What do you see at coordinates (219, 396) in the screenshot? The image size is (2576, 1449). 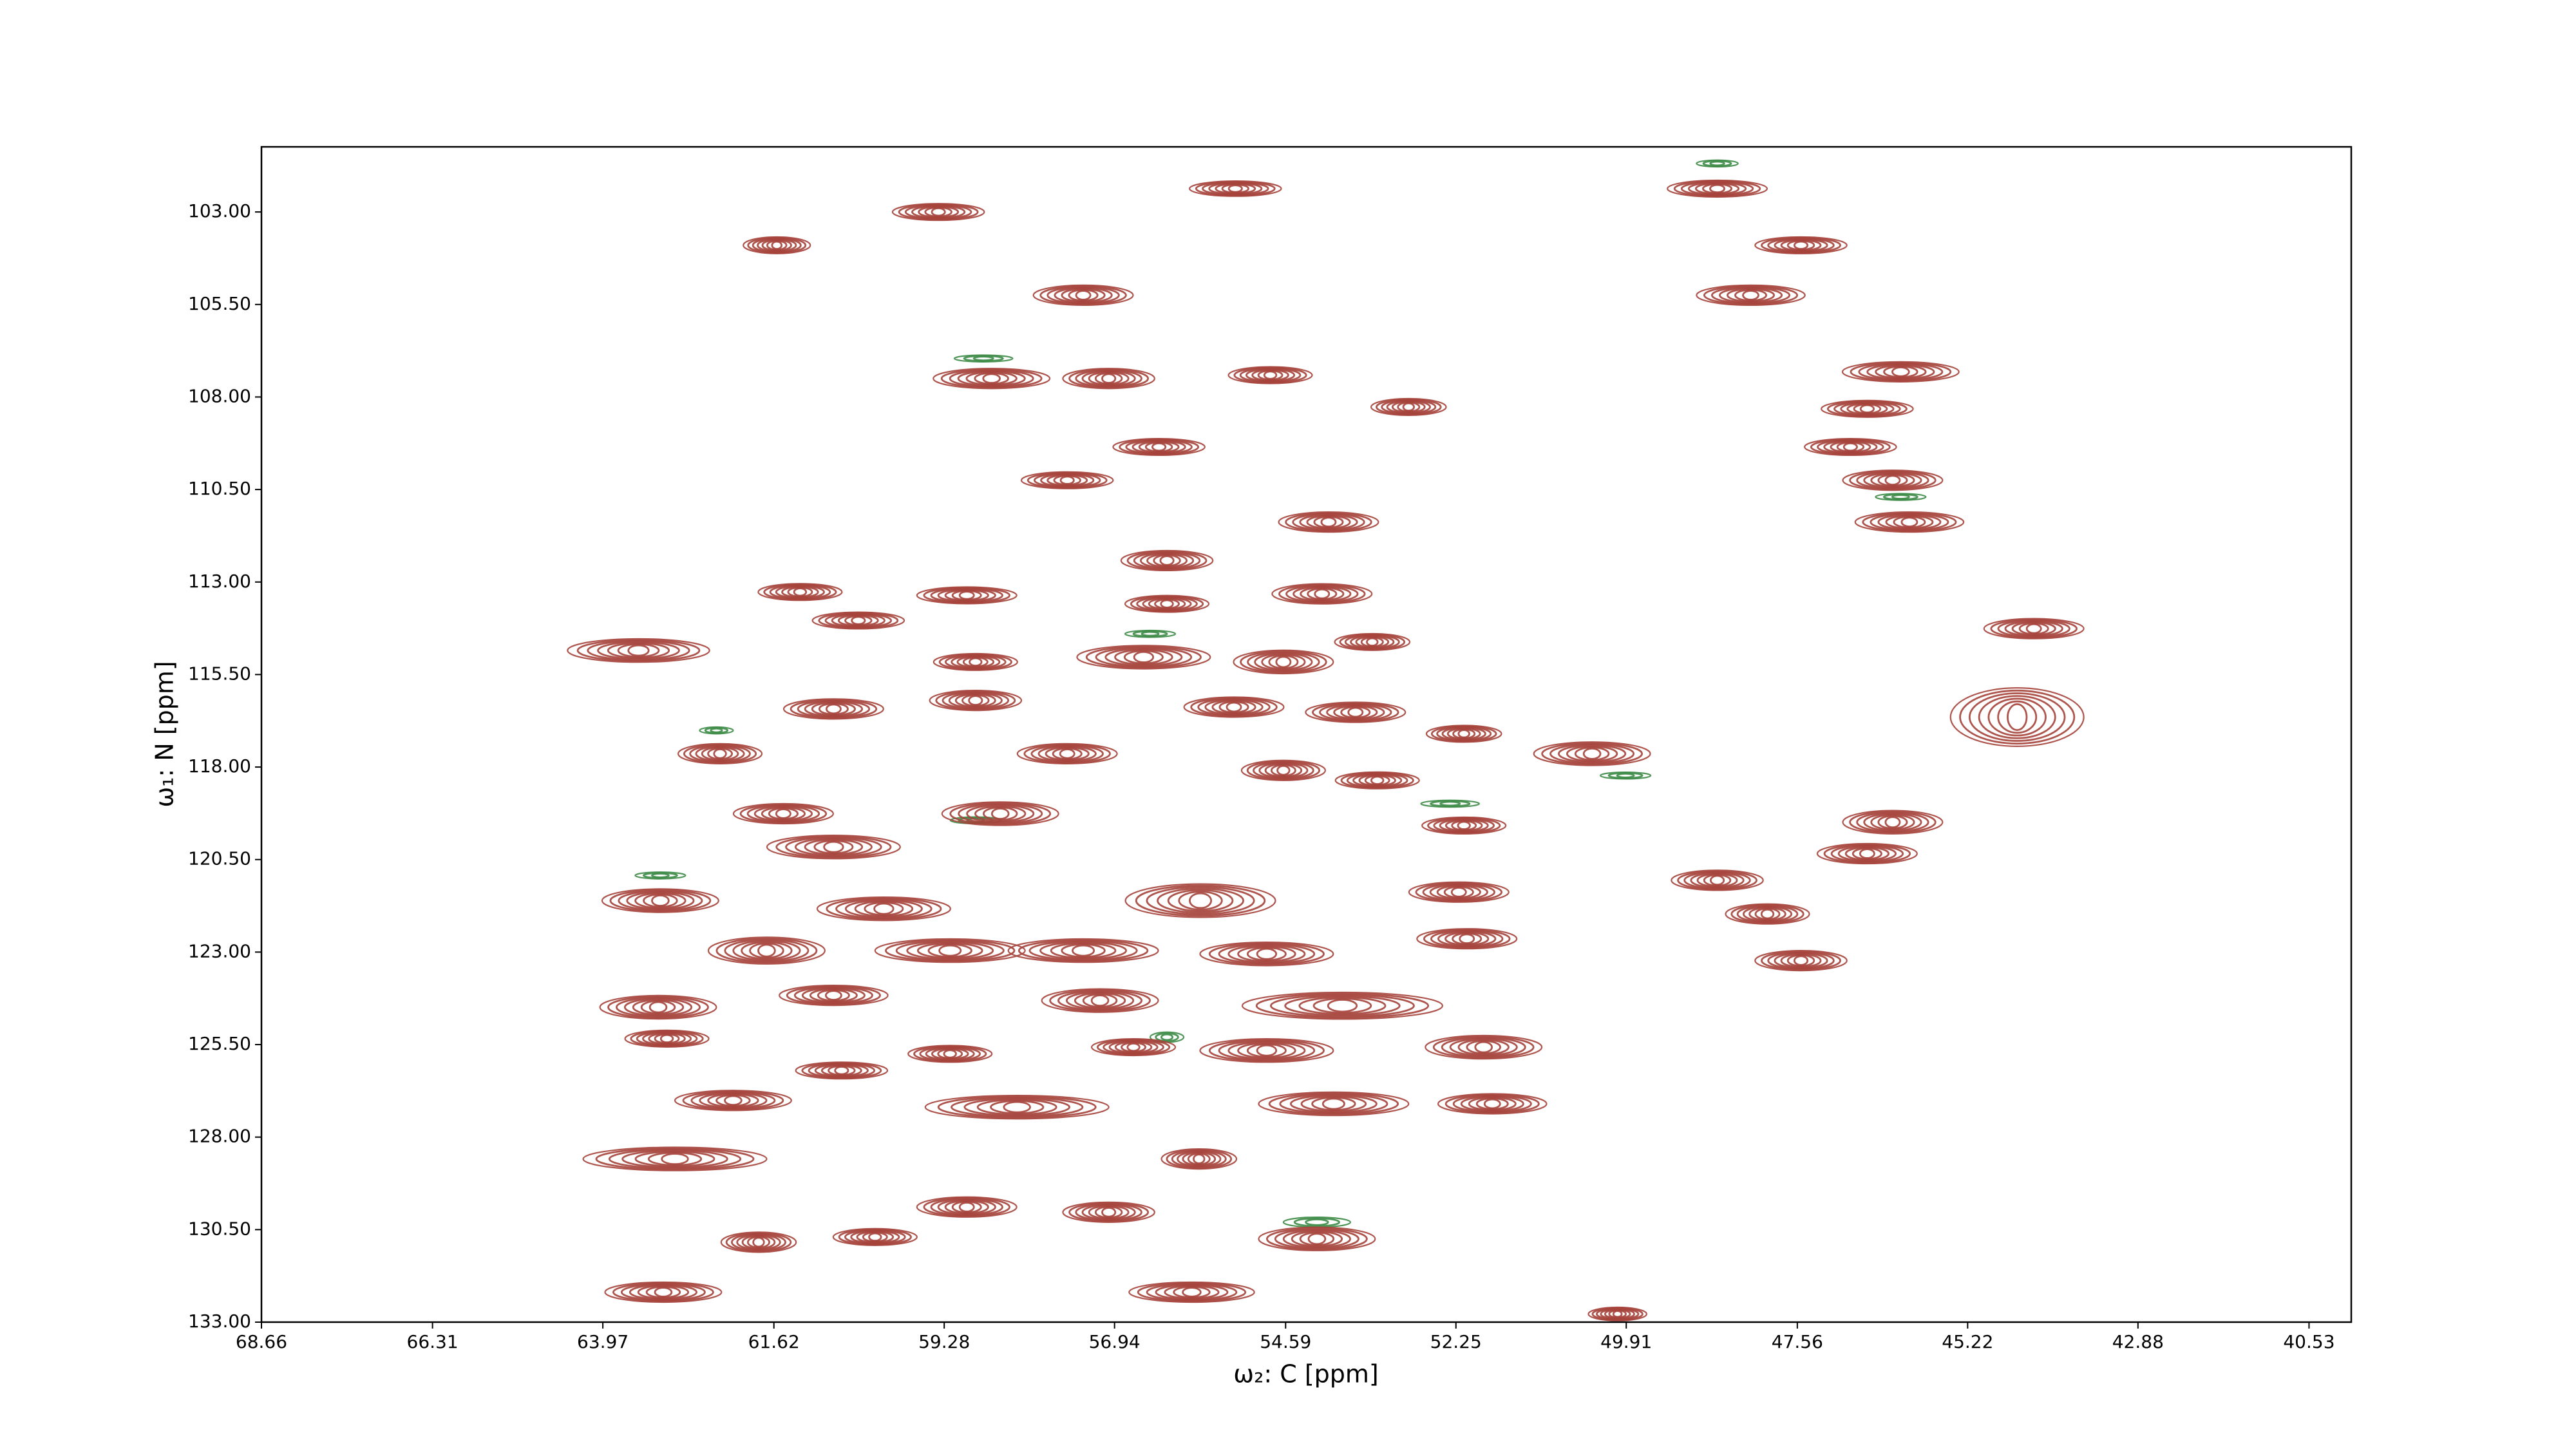 I see `y-tick-label: 108.00` at bounding box center [219, 396].